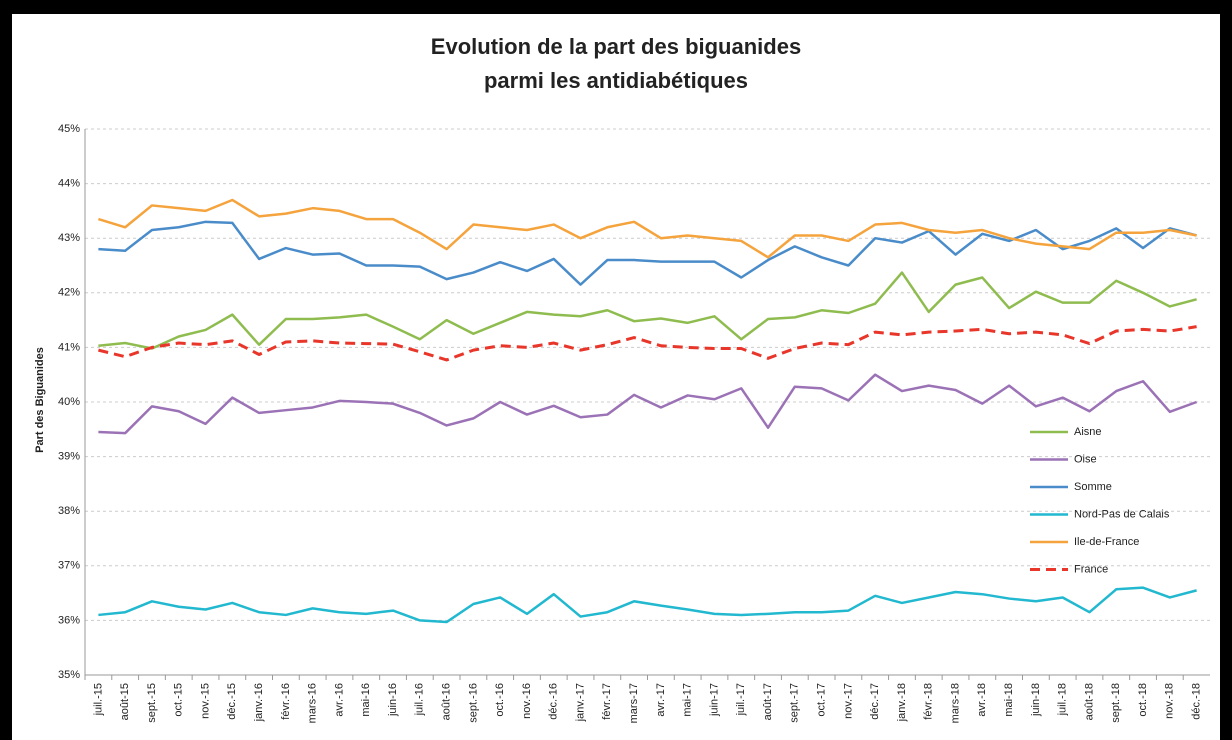 The height and width of the screenshot is (740, 1232). I want to click on legend-label: France, so click(1091, 569).